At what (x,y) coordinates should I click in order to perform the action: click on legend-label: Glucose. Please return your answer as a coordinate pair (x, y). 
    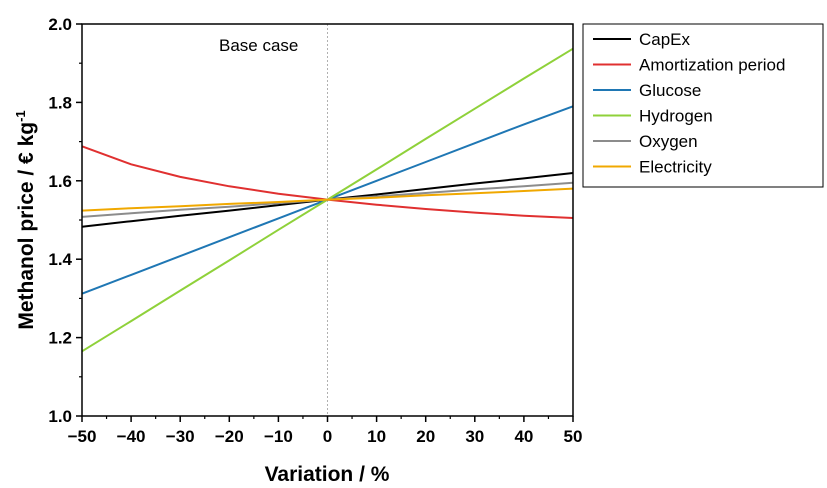
    Looking at the image, I should click on (670, 90).